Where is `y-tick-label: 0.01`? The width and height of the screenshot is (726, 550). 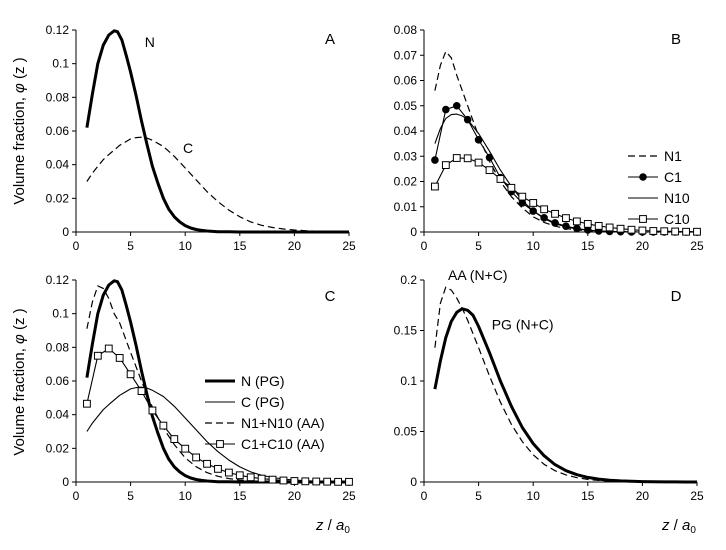 y-tick-label: 0.01 is located at coordinates (406, 207).